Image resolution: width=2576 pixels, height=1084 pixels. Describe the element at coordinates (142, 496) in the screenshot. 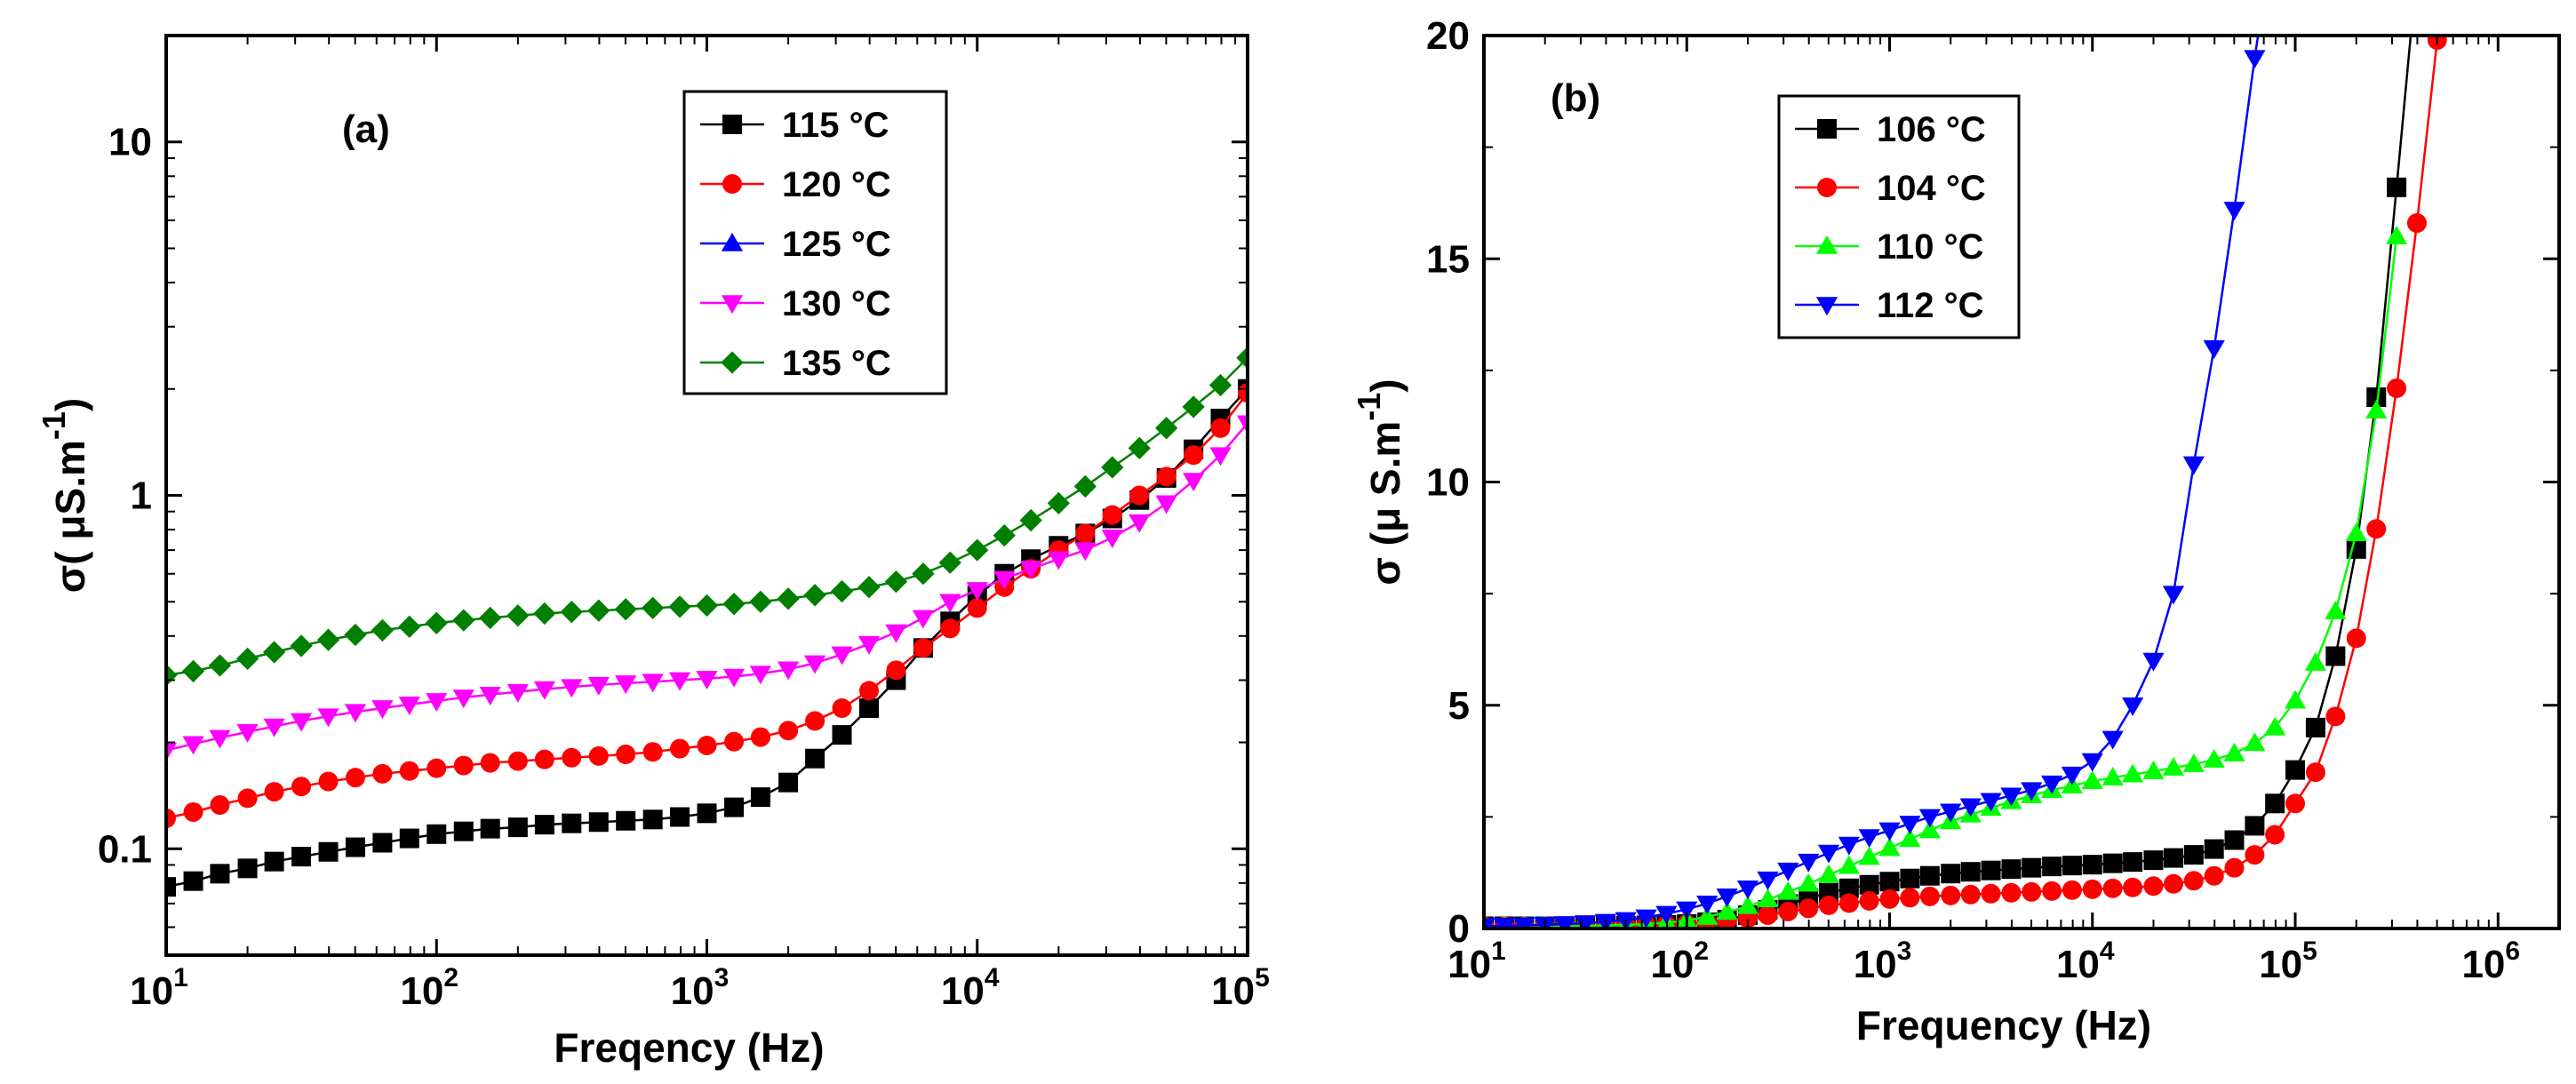

I see `y-tick-label: 1` at that location.